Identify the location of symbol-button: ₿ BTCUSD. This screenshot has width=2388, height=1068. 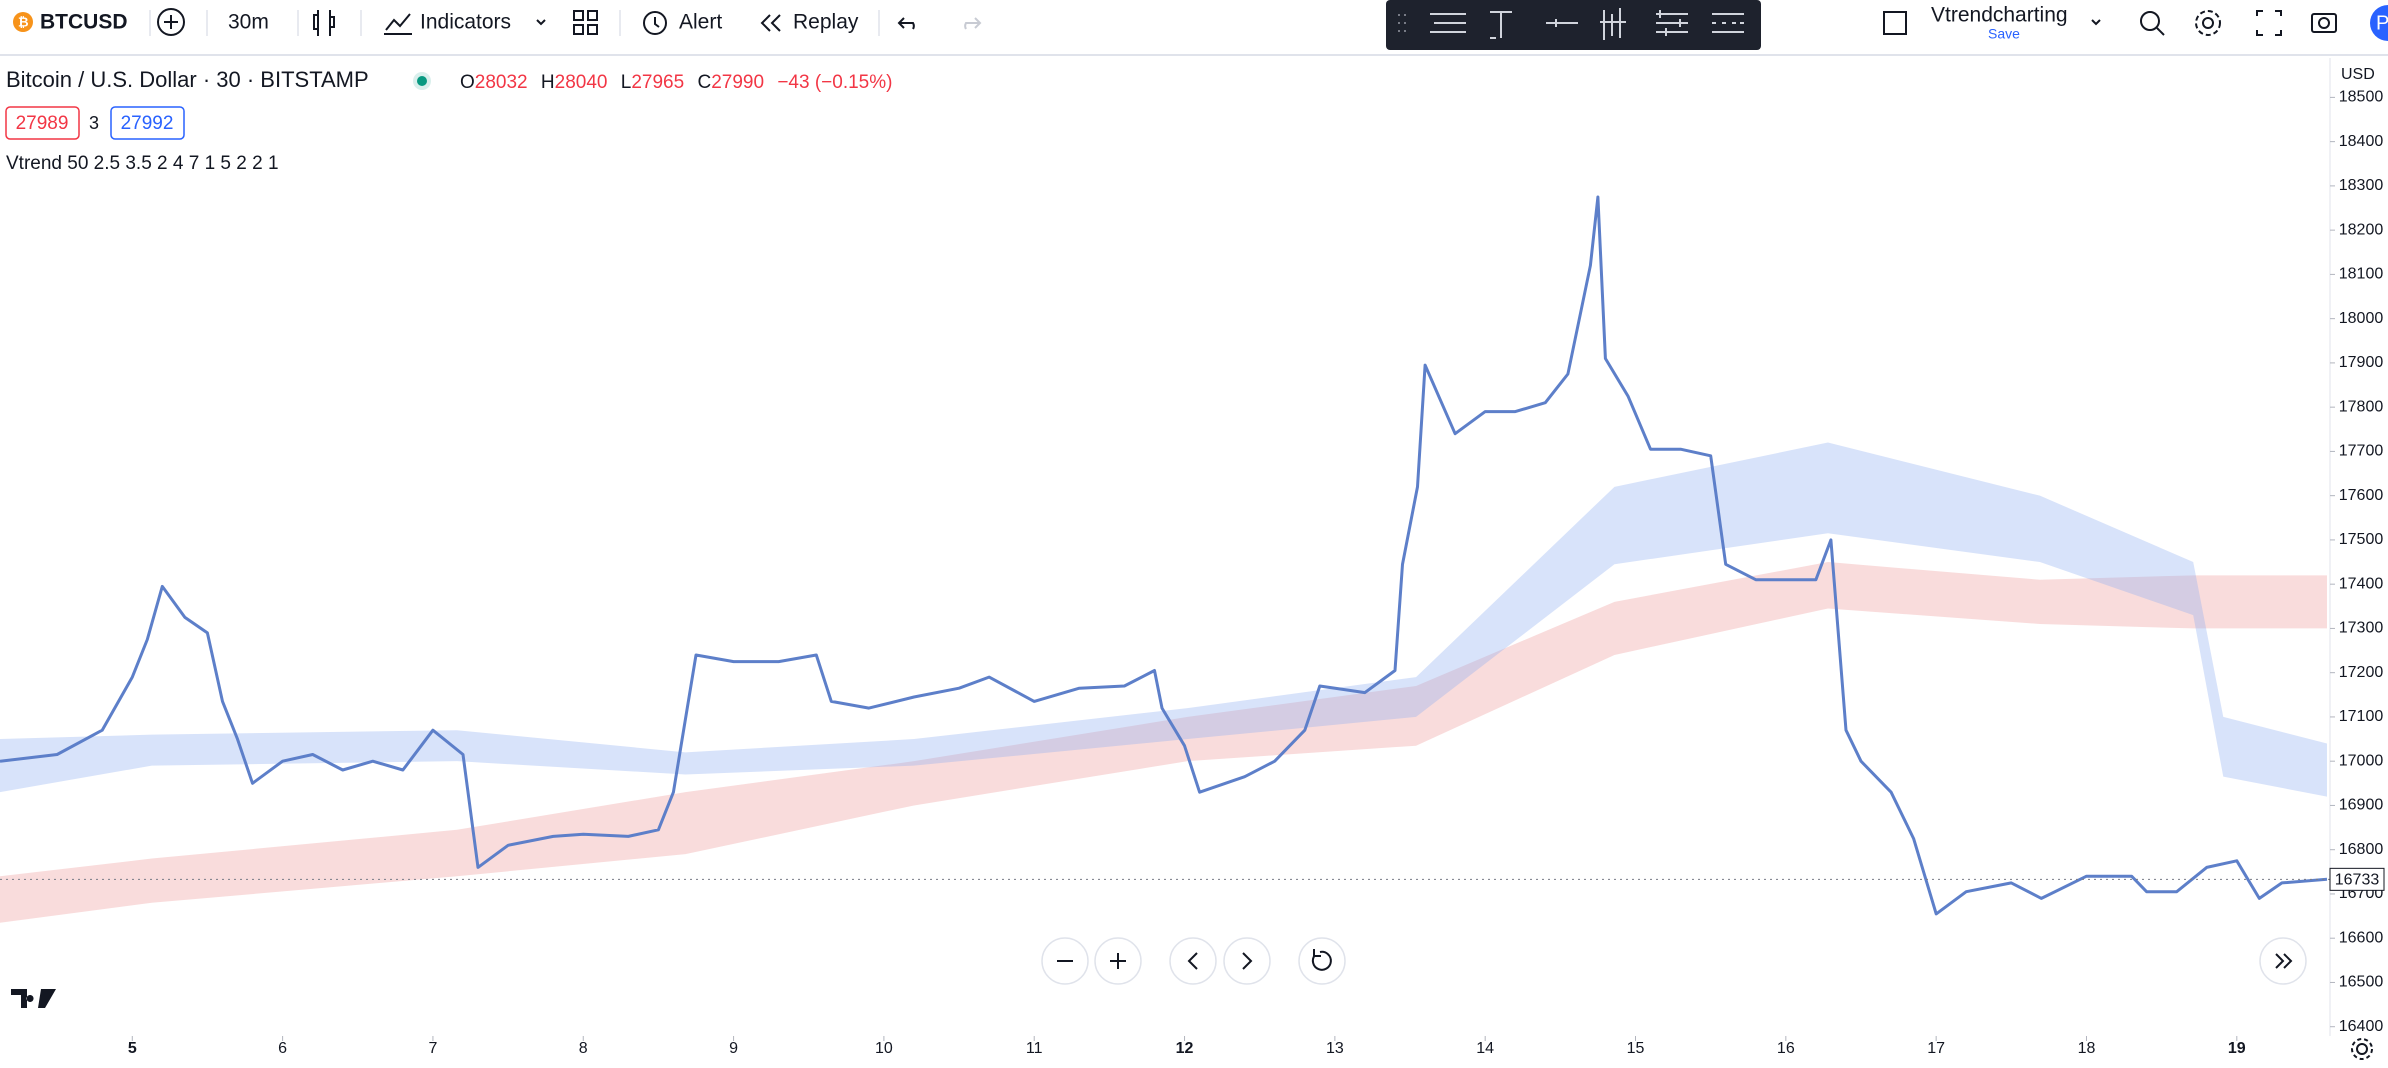
(70, 22).